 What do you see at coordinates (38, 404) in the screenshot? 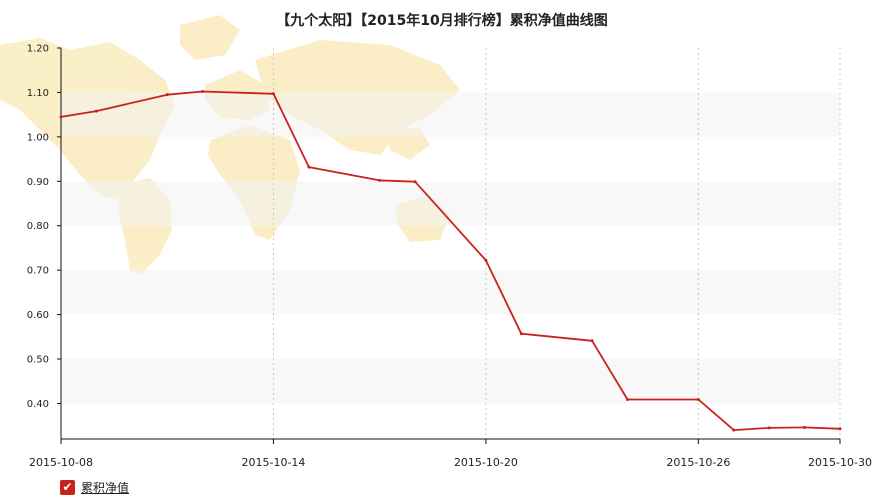
I see `y-tick-label: 0.40` at bounding box center [38, 404].